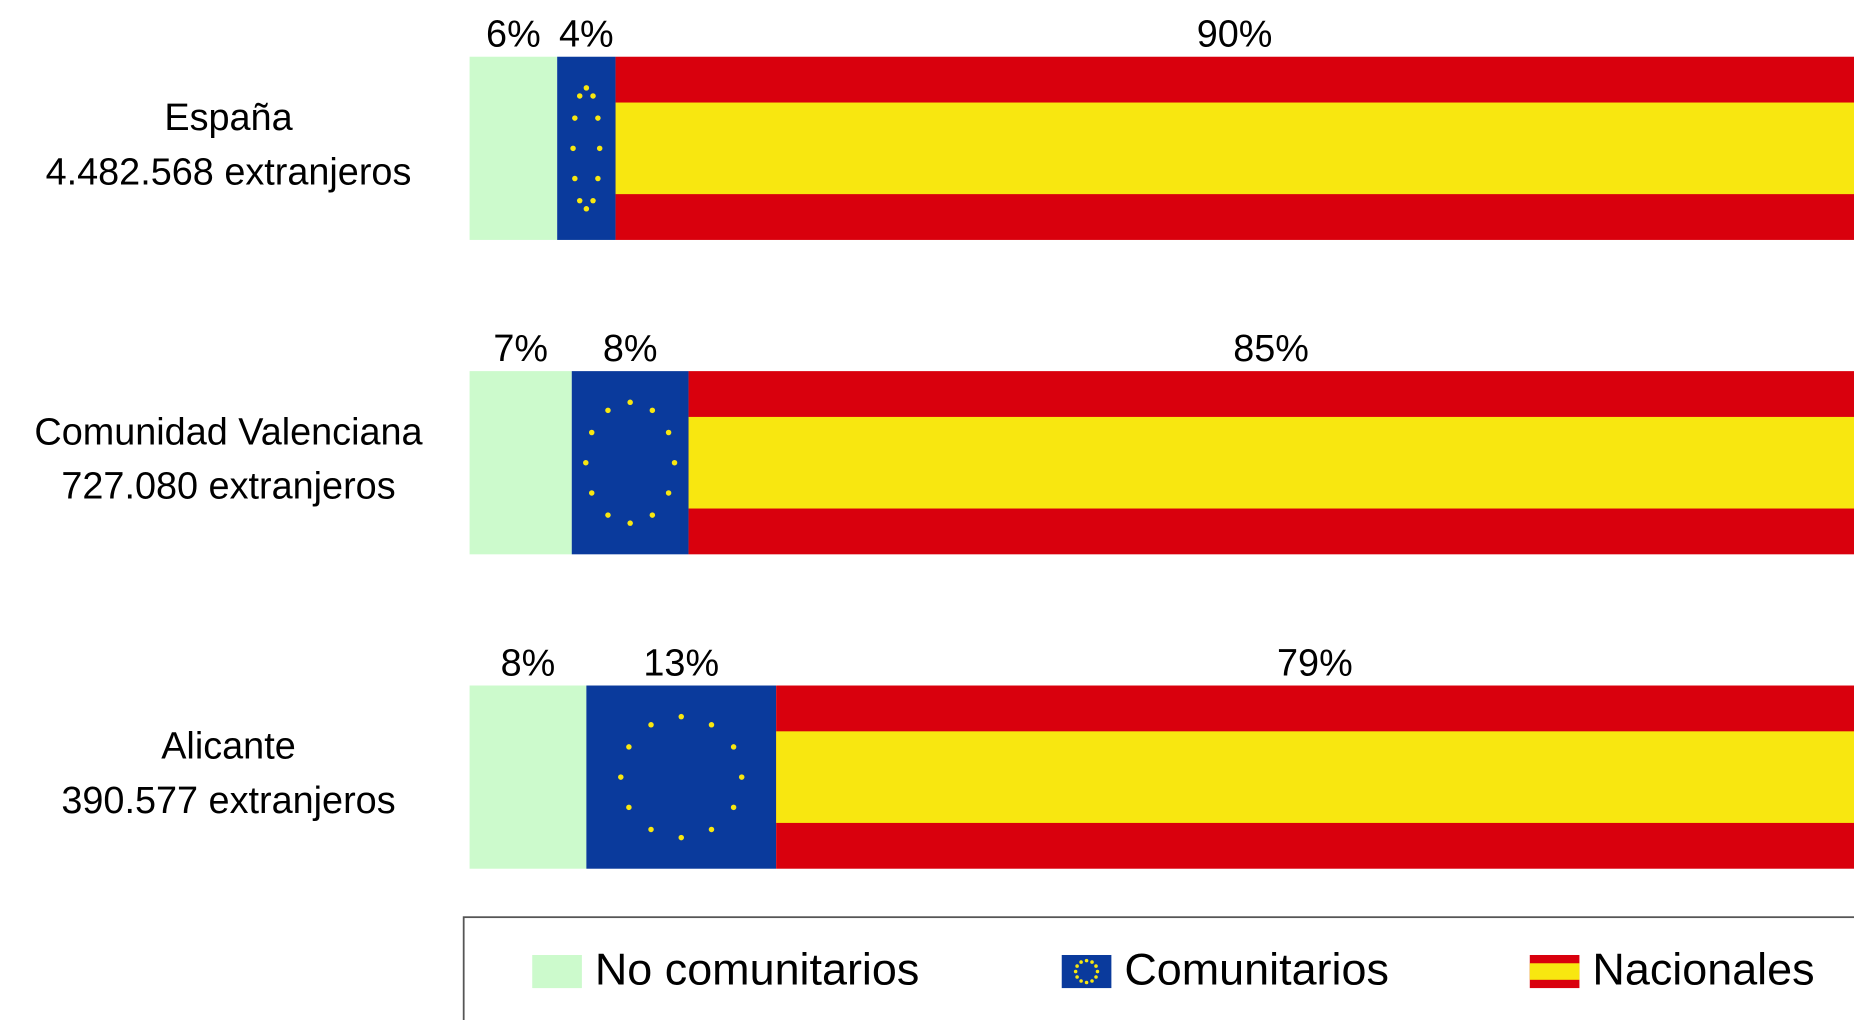 The width and height of the screenshot is (1854, 1020). I want to click on value-label: 4%, so click(586, 35).